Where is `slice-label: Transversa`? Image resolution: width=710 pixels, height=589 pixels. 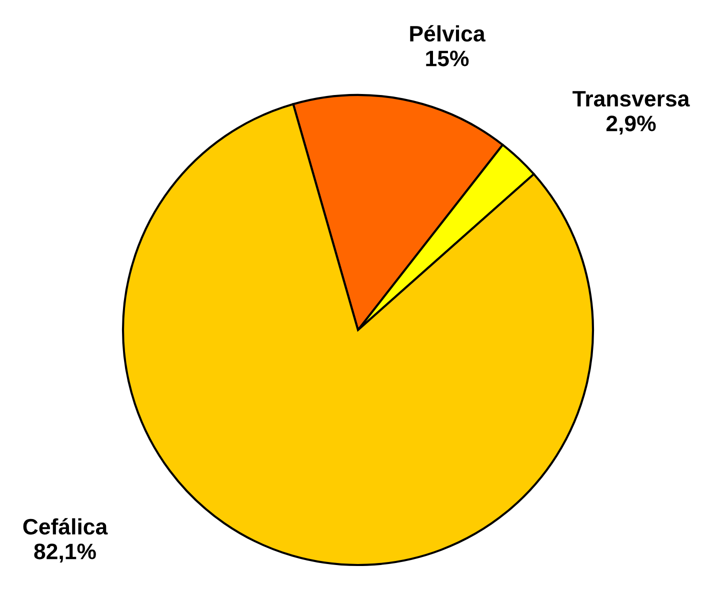
slice-label: Transversa is located at coordinates (631, 99).